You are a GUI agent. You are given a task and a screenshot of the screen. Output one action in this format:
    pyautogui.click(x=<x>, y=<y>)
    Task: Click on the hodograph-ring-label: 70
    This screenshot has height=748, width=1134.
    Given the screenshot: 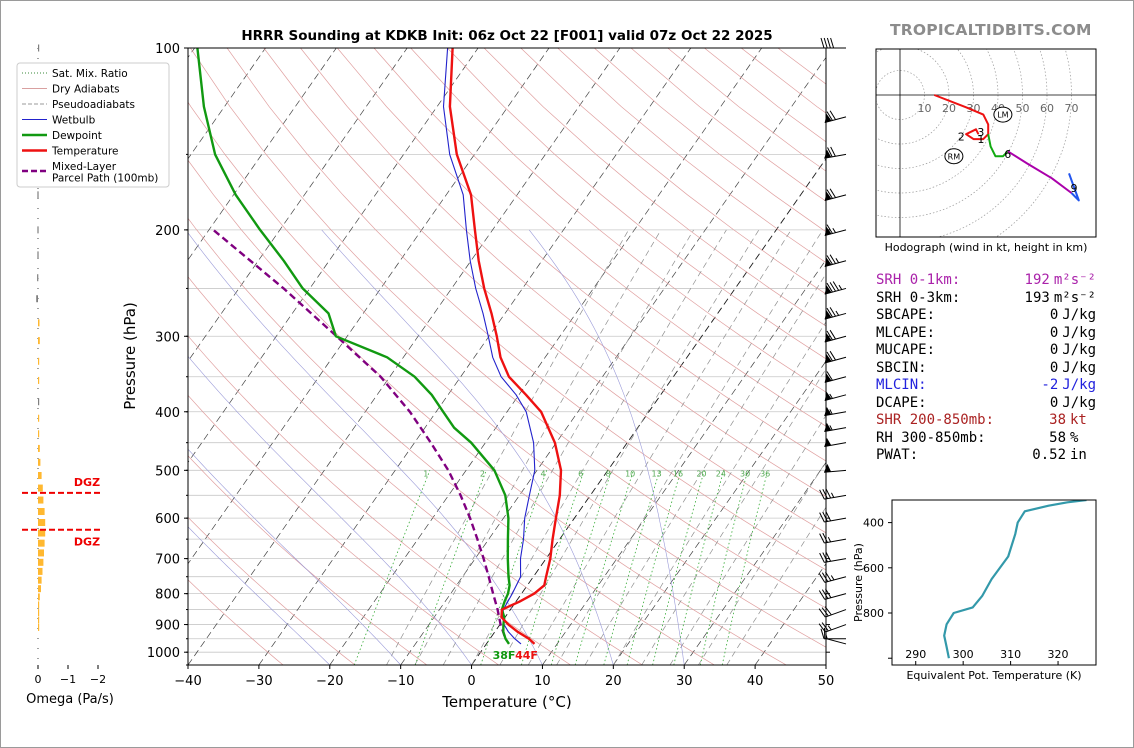 What is the action you would take?
    pyautogui.click(x=1072, y=108)
    